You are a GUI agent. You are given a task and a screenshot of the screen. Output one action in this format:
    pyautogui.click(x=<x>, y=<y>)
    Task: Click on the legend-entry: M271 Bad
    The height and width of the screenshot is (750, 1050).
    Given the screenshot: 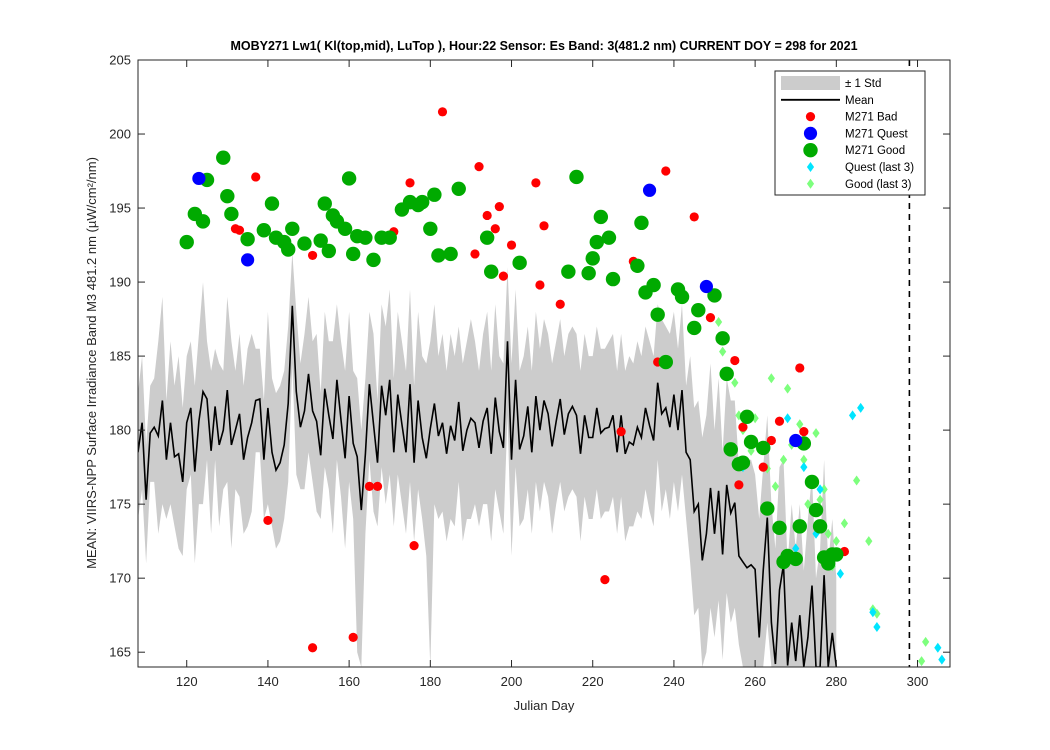 What is the action you would take?
    pyautogui.click(x=851, y=118)
    